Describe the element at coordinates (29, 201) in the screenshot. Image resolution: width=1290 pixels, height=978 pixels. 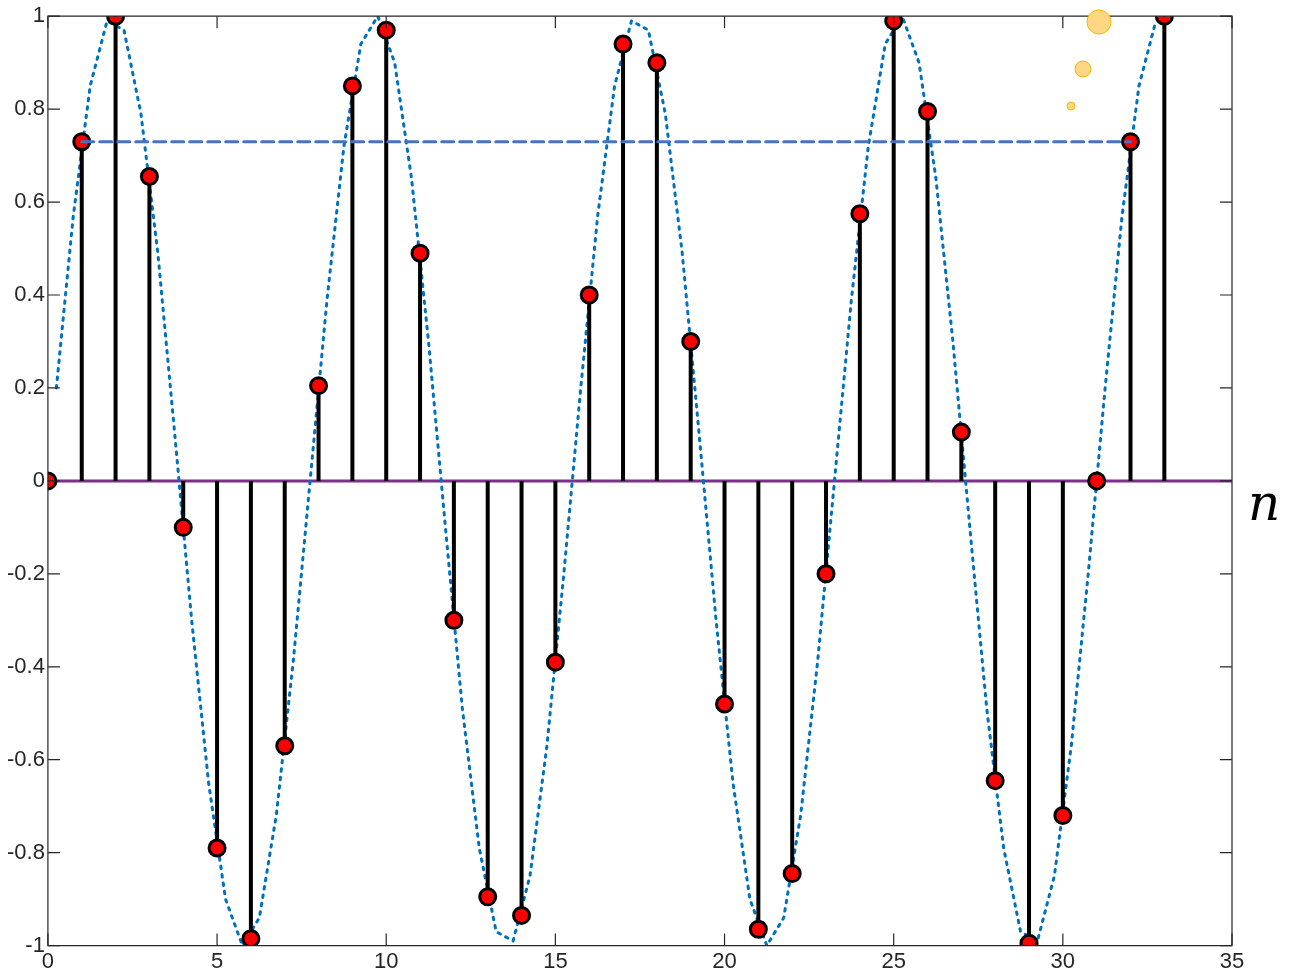
I see `y-tick-label: 0.6` at that location.